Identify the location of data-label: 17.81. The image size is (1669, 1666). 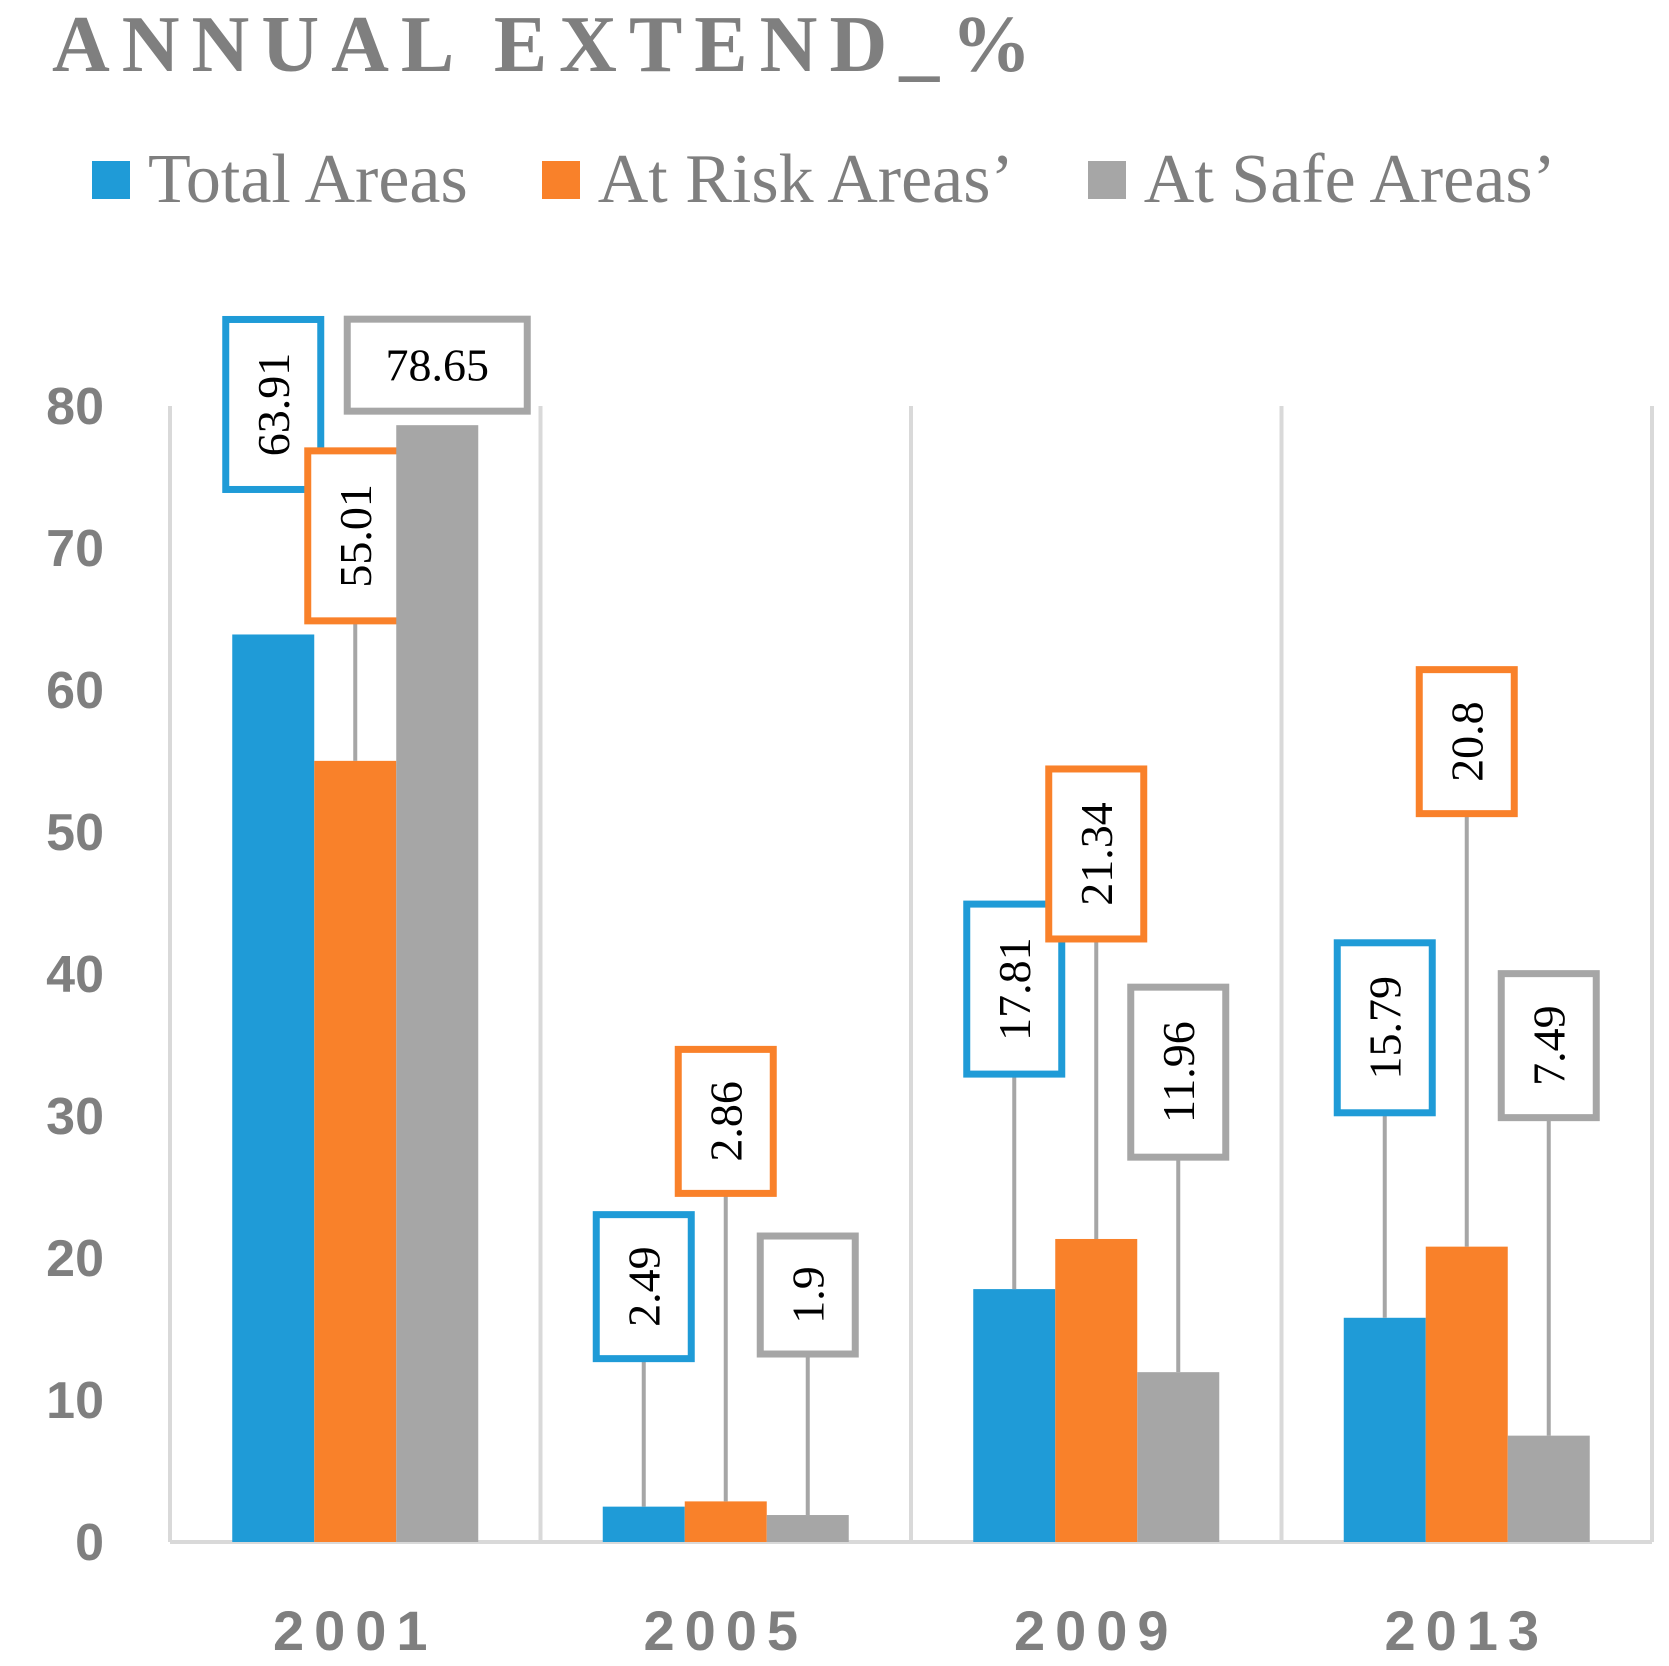
(1014, 989).